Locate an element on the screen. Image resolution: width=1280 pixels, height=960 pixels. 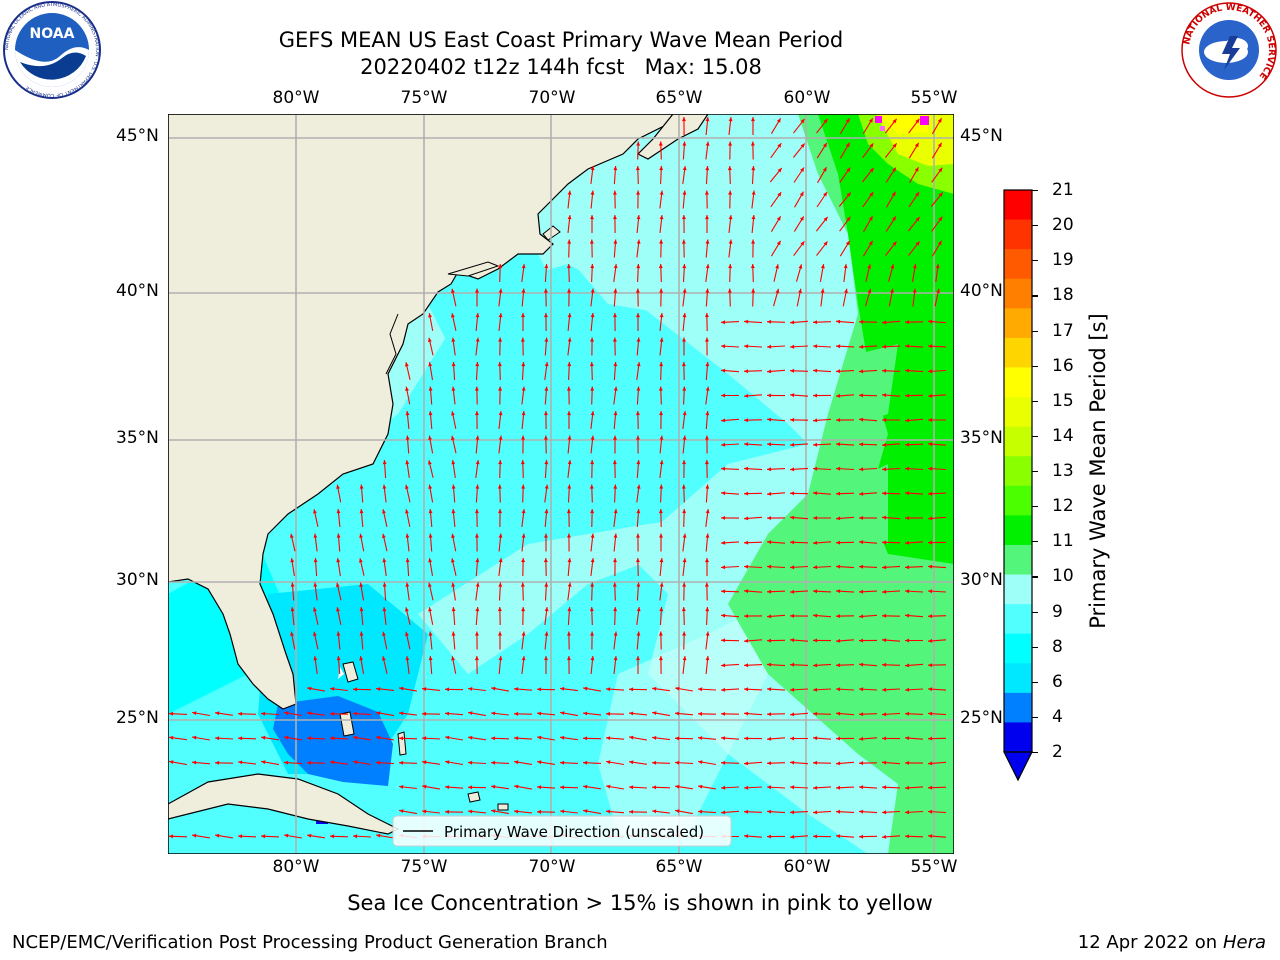
colorbar-tick-label: 2 is located at coordinates (1057, 752).